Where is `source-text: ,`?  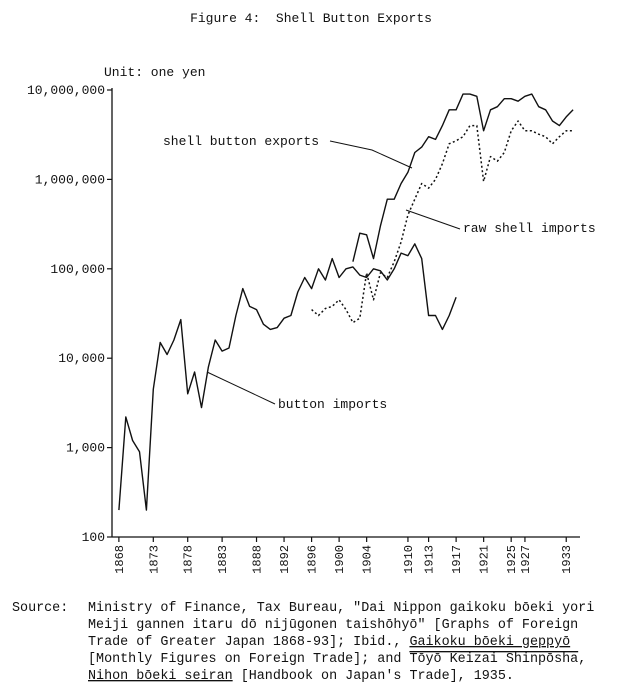 source-text: , is located at coordinates (582, 659).